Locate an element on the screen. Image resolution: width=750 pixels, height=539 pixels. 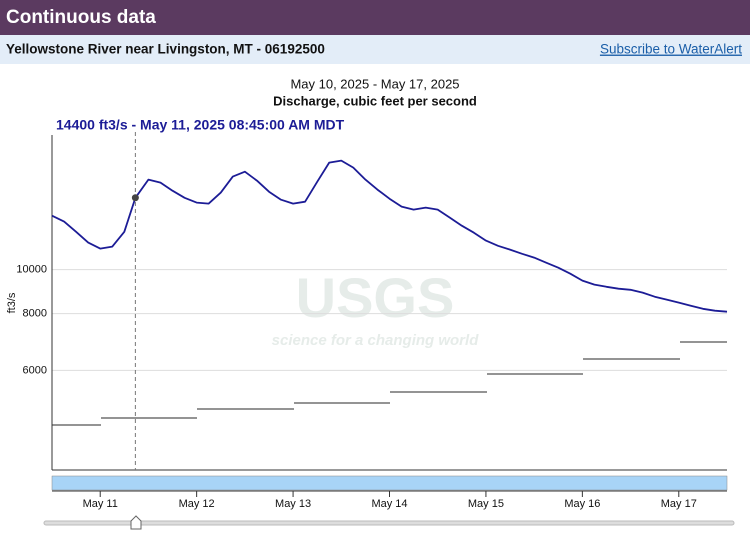
y-tick-label: 8000 is located at coordinates (35, 314).